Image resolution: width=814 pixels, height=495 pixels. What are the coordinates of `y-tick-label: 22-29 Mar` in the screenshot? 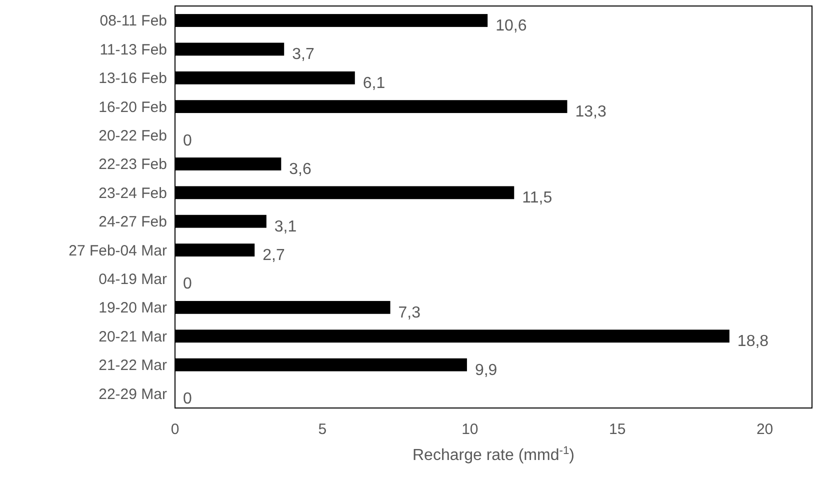 It's located at (132, 394).